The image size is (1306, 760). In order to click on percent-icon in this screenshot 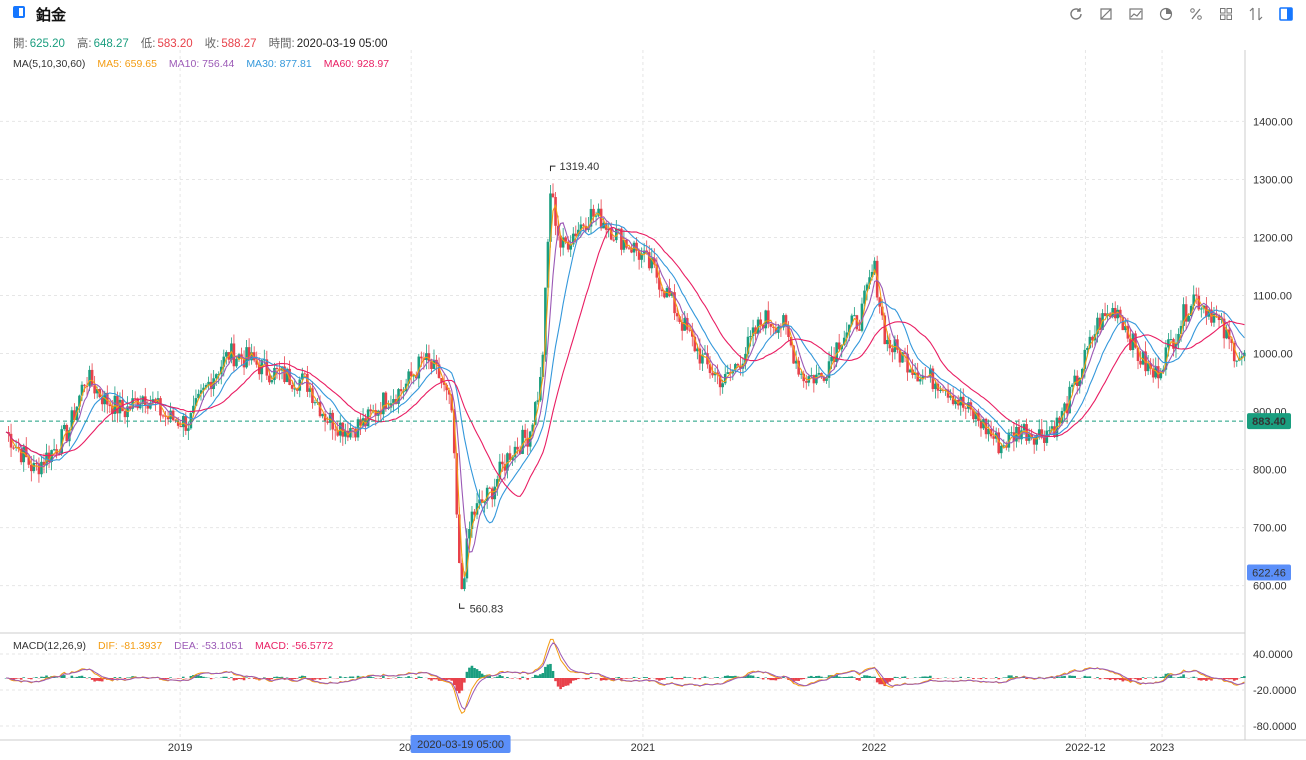, I will do `click(1196, 14)`.